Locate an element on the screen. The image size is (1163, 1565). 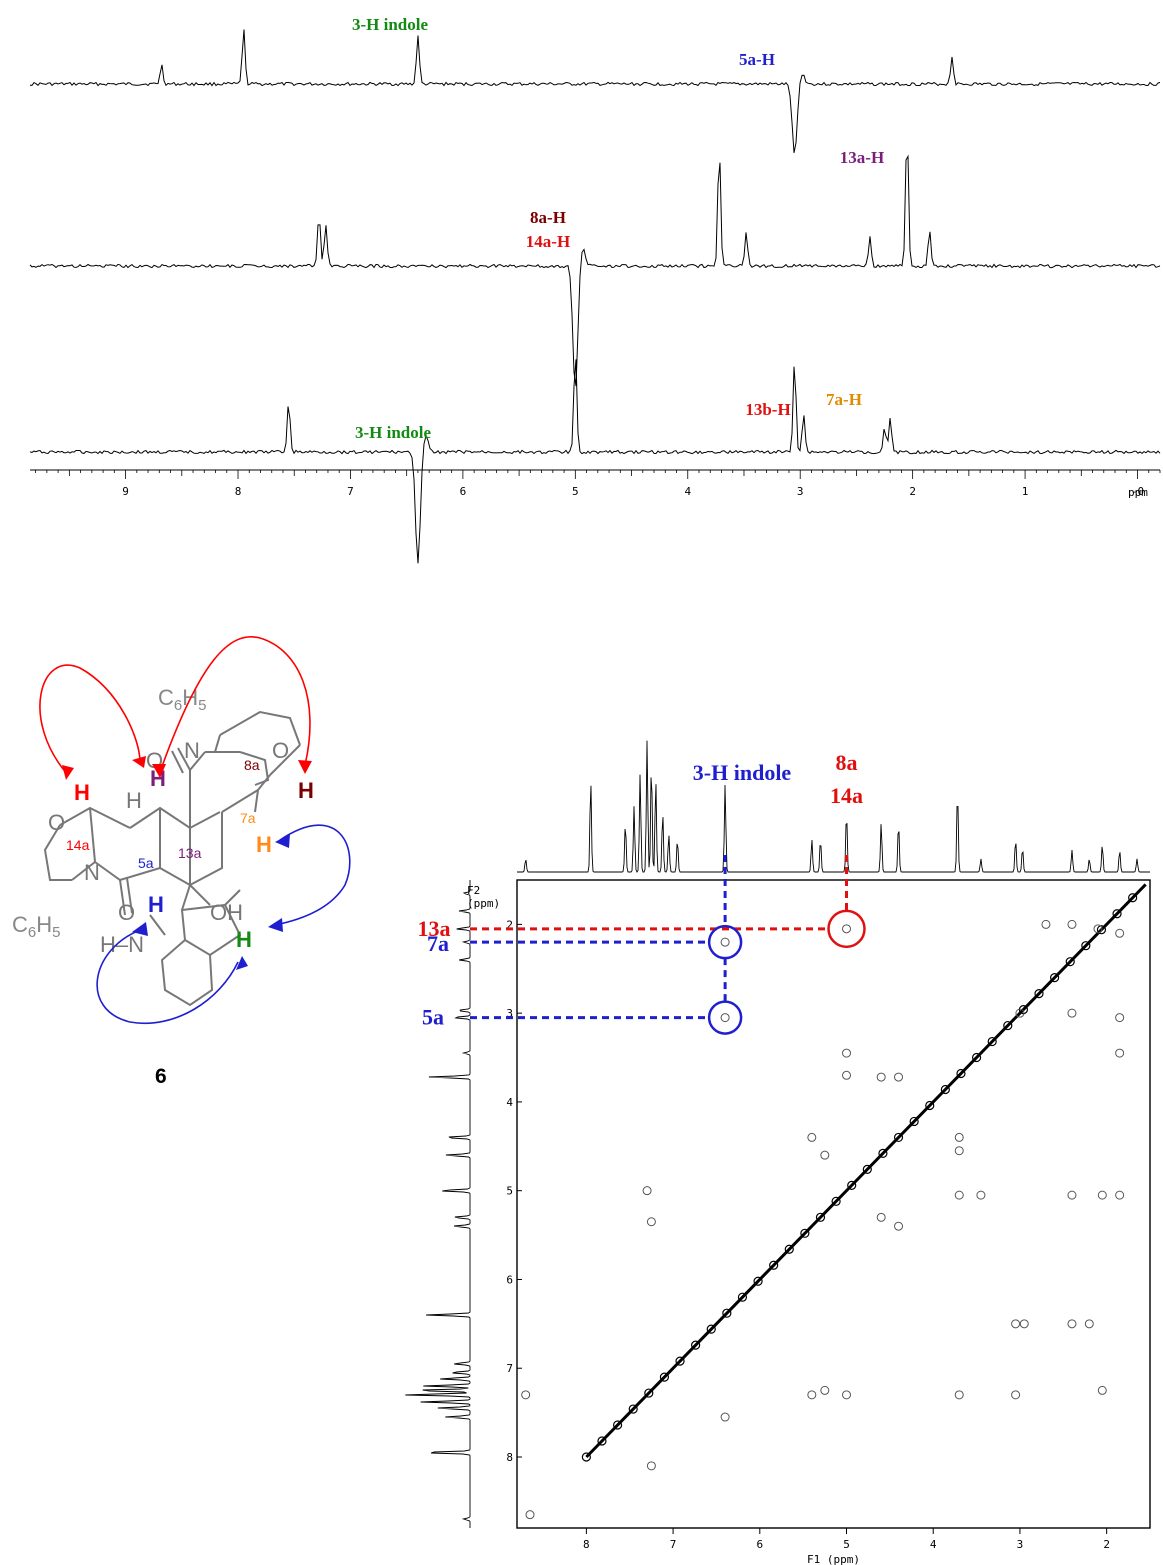
ppm-tick-label: 1 is located at coordinates (1025, 491).